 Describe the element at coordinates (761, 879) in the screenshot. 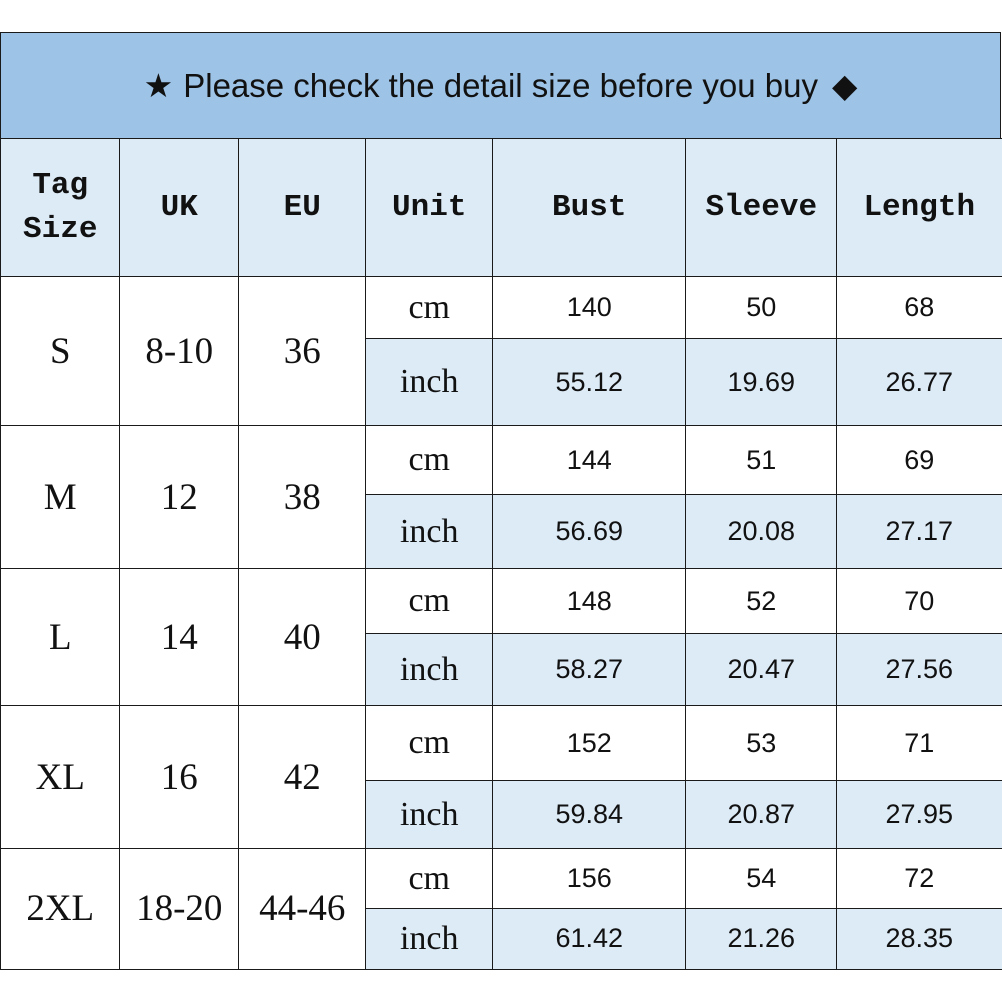

I see `sleeve-cell: 54` at that location.